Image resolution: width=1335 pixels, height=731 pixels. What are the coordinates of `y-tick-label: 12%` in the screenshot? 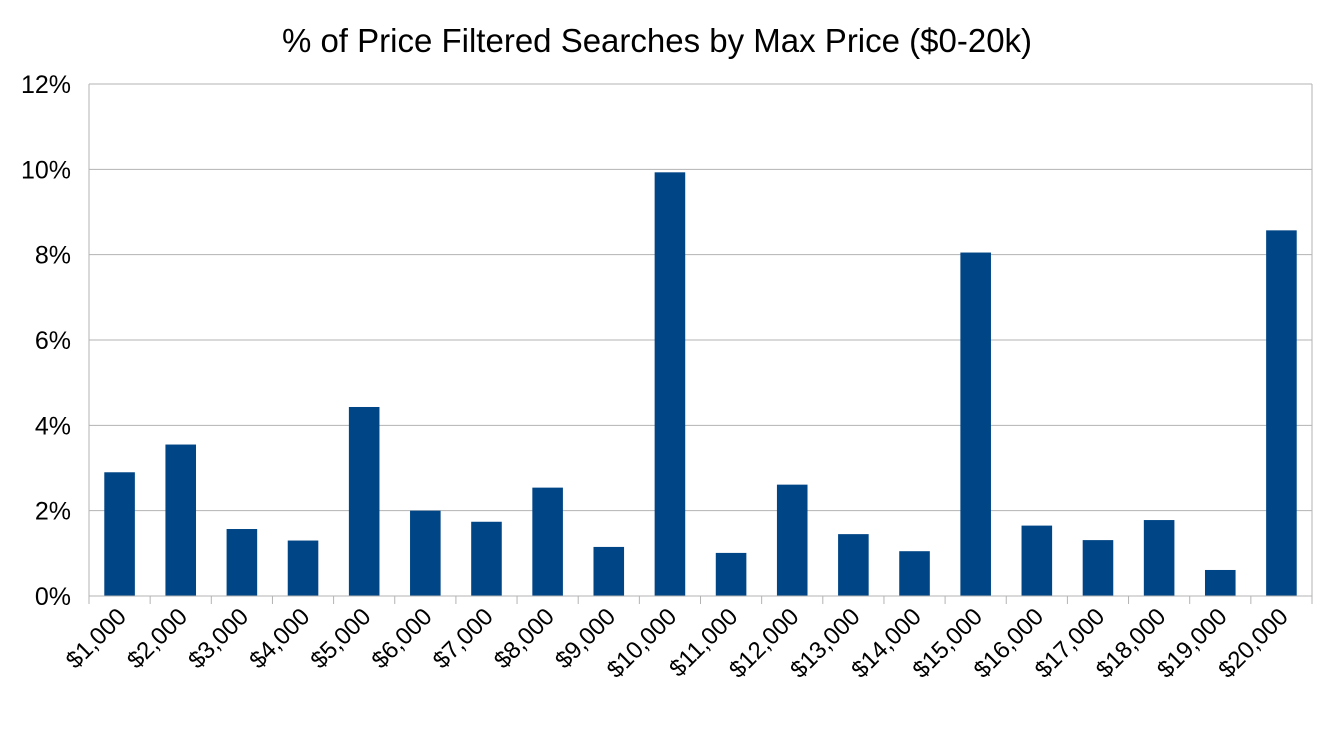 It's located at (46, 85).